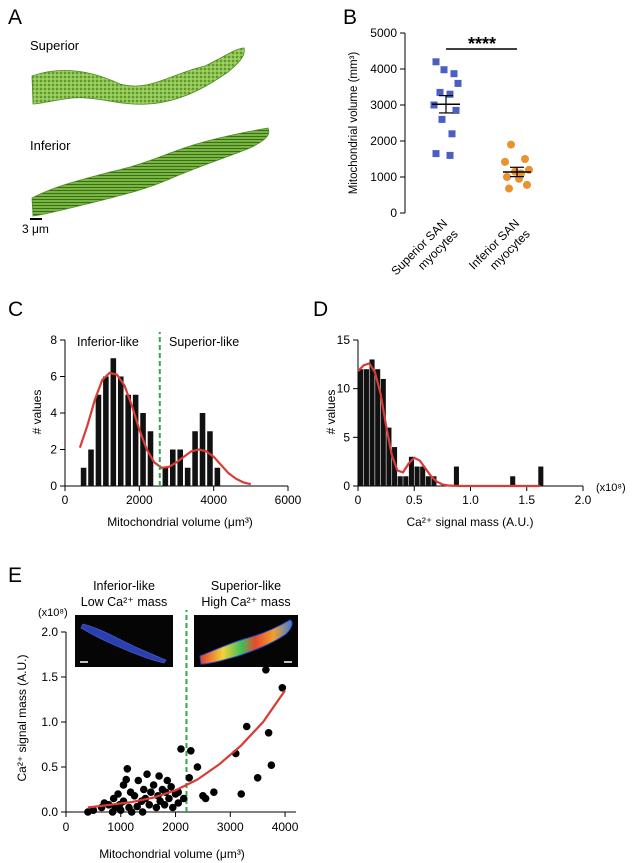 The height and width of the screenshot is (863, 634). I want to click on significance-label: ****, so click(482, 44).